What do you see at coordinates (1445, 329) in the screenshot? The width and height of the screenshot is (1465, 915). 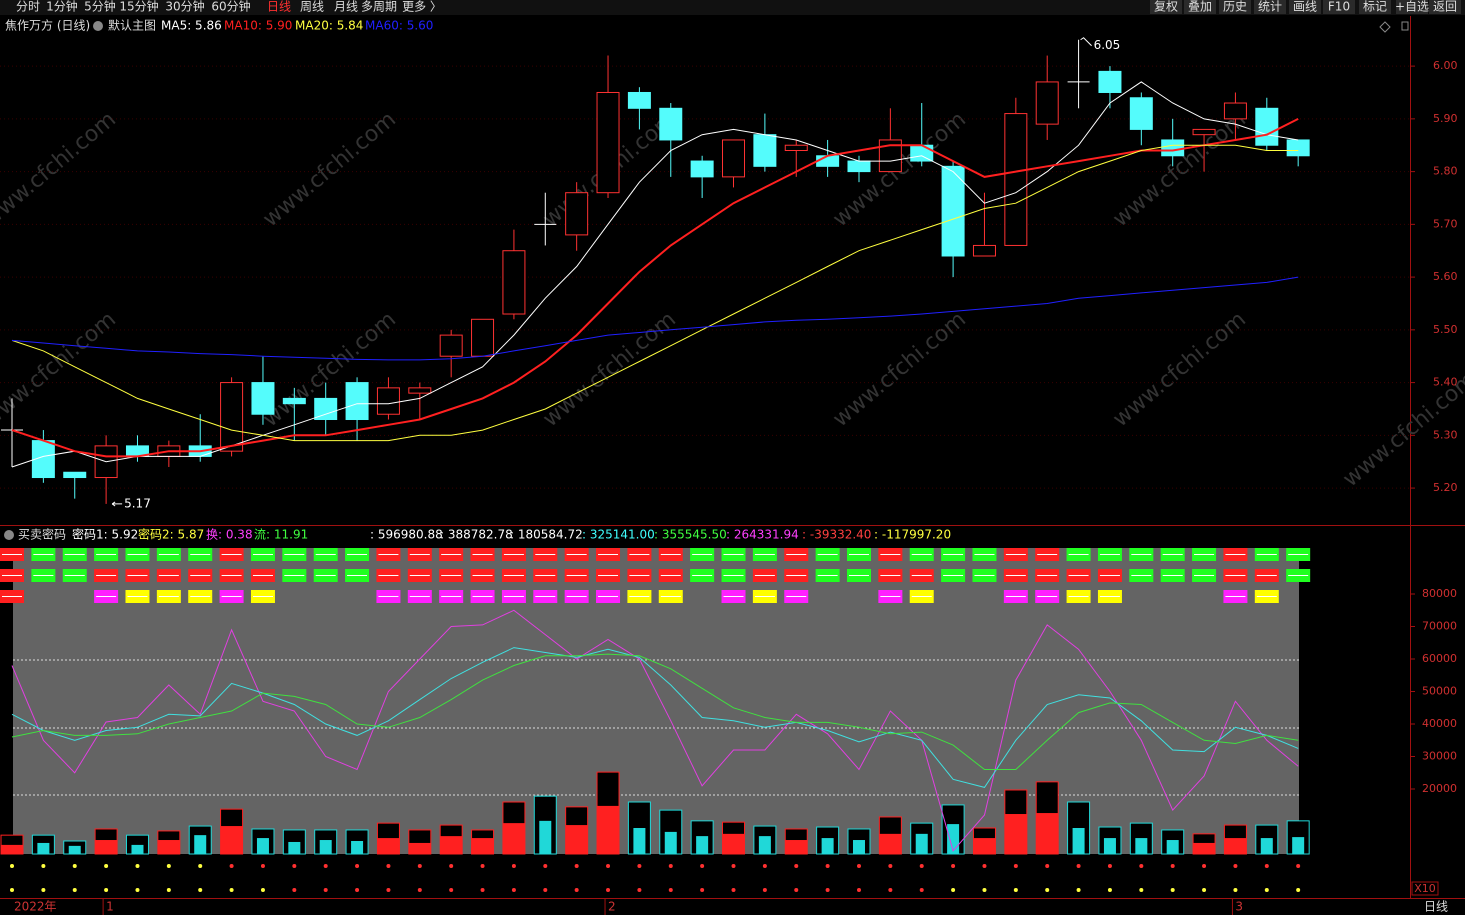 I see `y-tick-label: 5.50` at bounding box center [1445, 329].